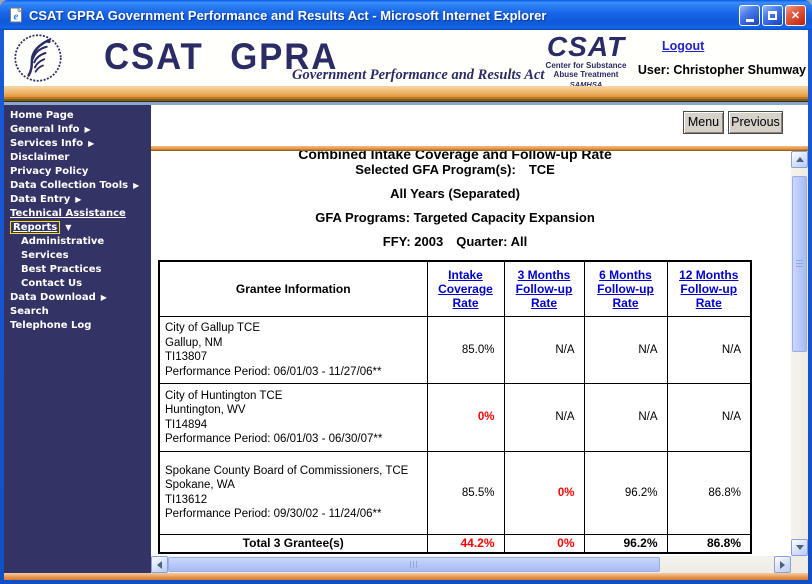 The width and height of the screenshot is (812, 584). What do you see at coordinates (544, 288) in the screenshot?
I see `col-header-3-months-followup-link: 3 Months Follow-up Rate` at bounding box center [544, 288].